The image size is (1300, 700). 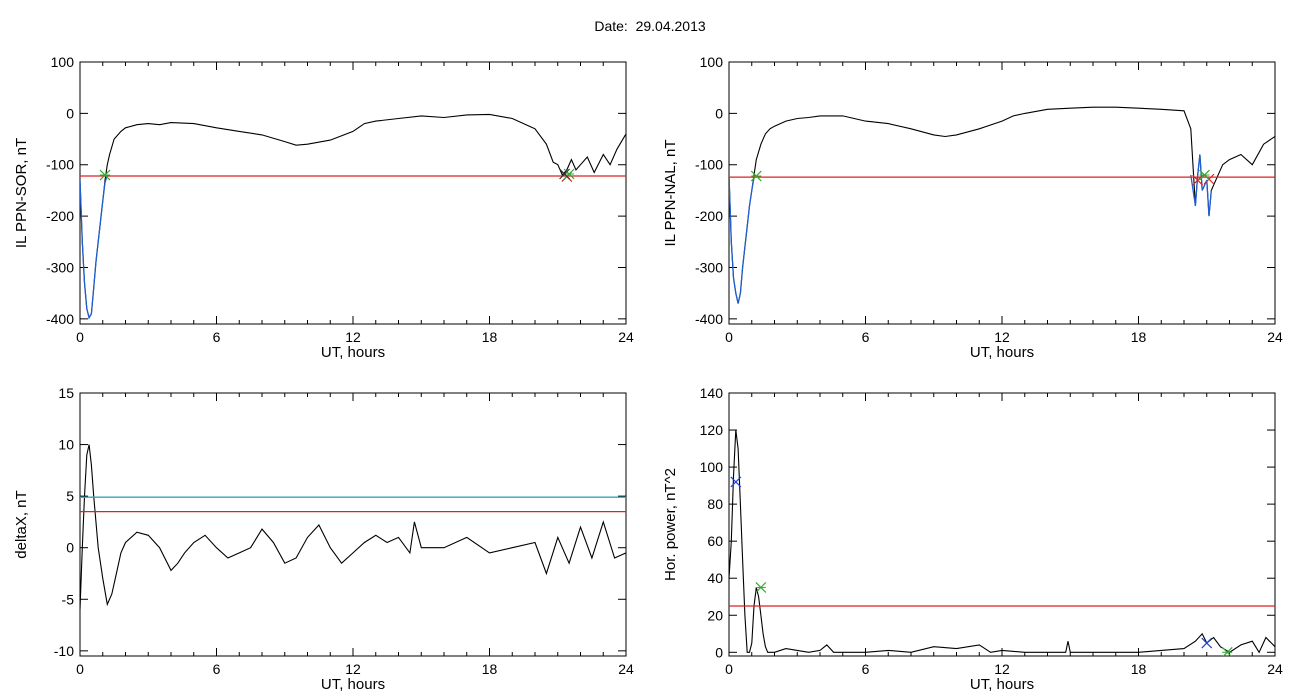 I want to click on y-tick-label: 40, so click(x=715, y=578).